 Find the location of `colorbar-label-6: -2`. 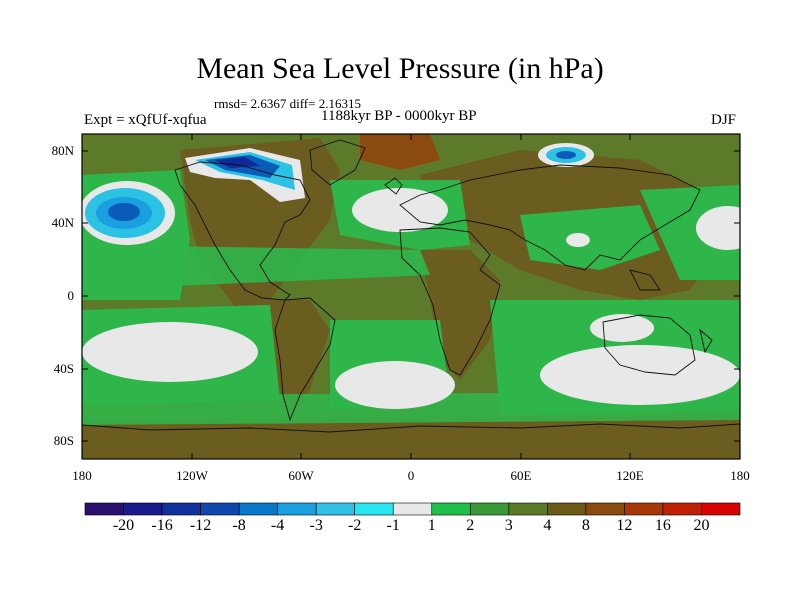

colorbar-label-6: -2 is located at coordinates (355, 525).